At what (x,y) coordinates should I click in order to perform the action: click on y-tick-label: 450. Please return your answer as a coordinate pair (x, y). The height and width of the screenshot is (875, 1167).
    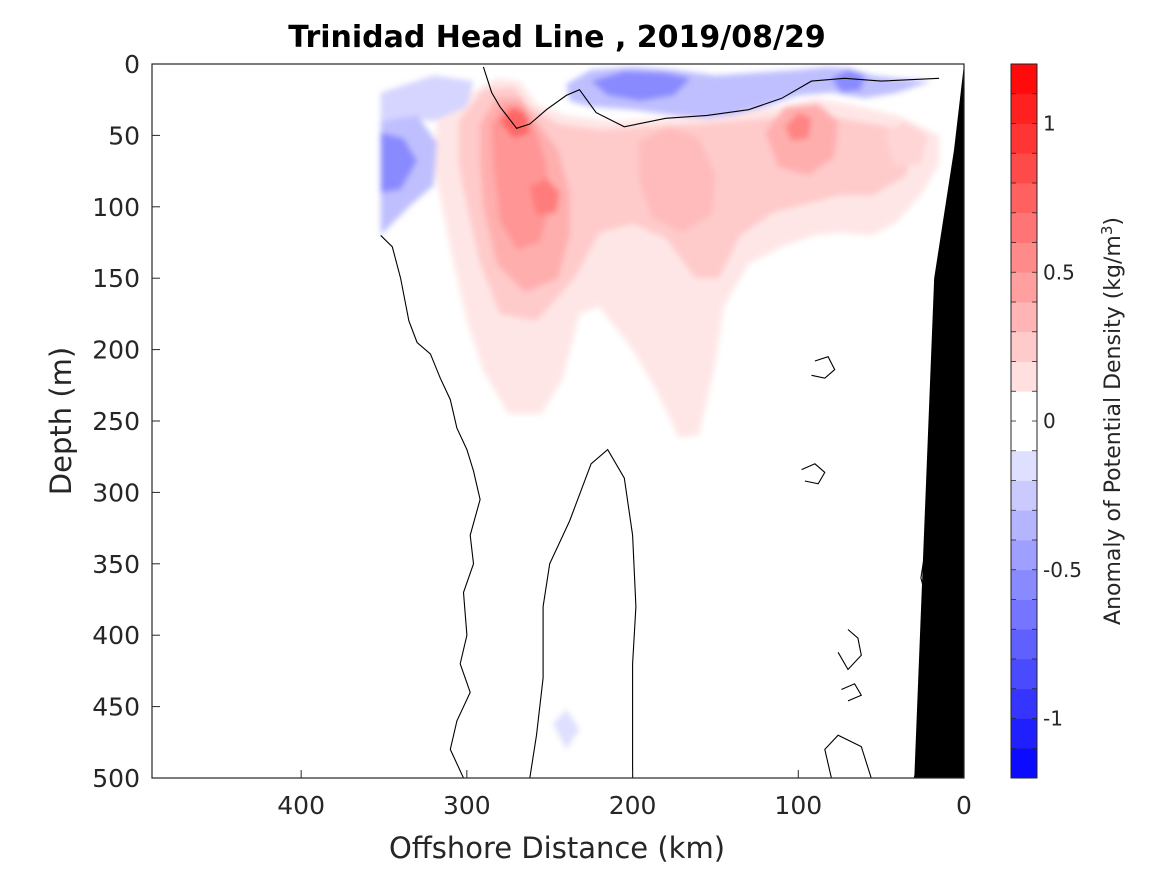
    Looking at the image, I should click on (116, 707).